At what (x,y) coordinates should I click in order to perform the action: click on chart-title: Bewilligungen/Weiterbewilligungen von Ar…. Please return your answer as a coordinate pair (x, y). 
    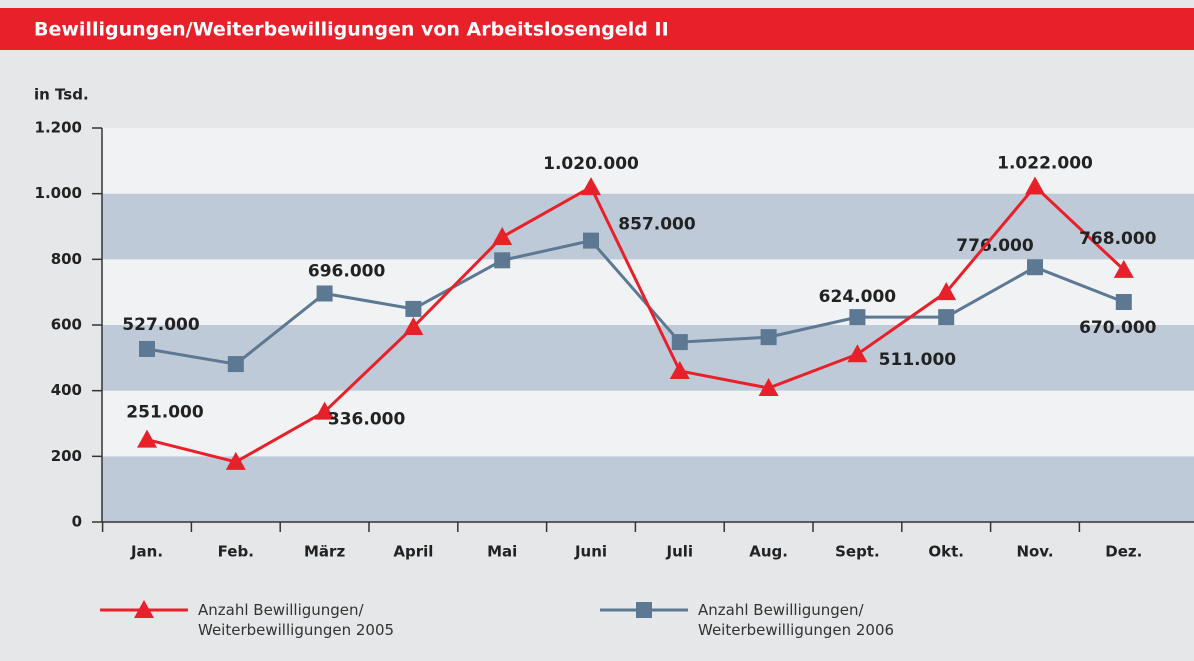
    Looking at the image, I should click on (351, 30).